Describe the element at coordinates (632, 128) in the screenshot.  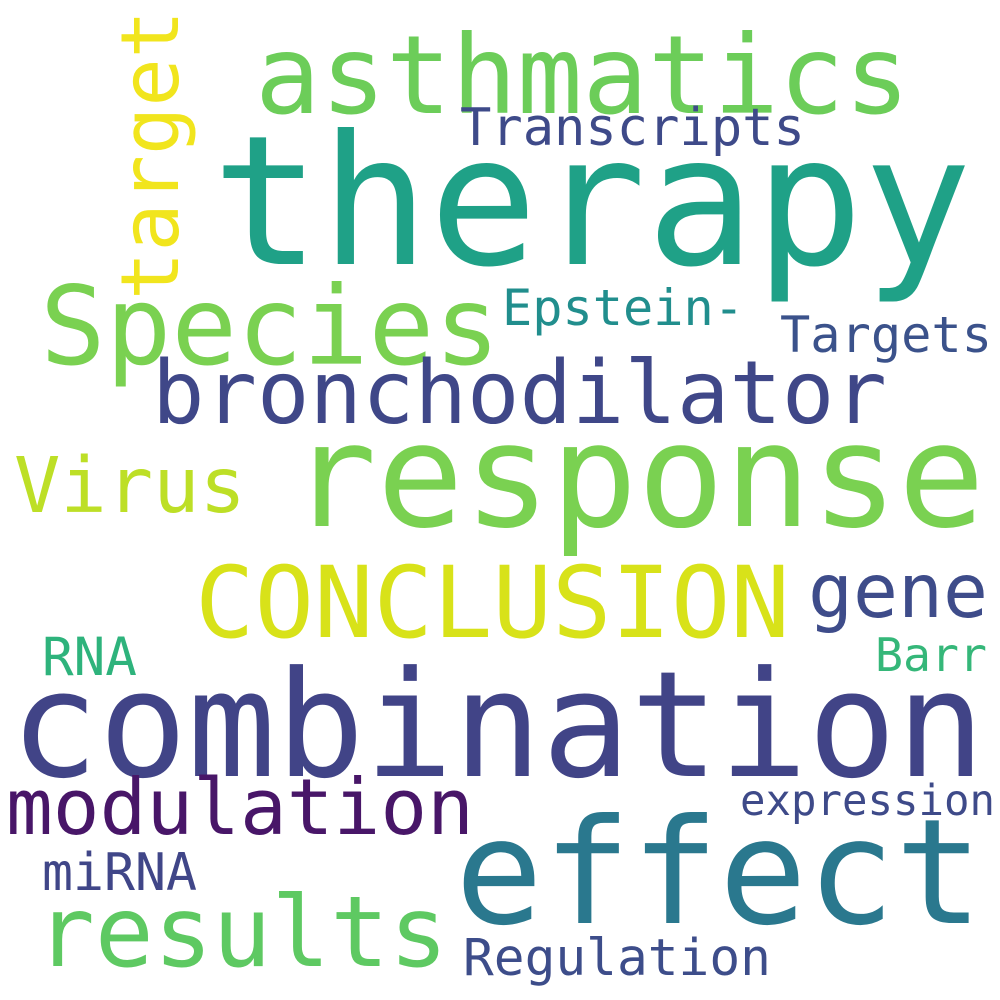
I see `word-transcripts: Transcripts` at that location.